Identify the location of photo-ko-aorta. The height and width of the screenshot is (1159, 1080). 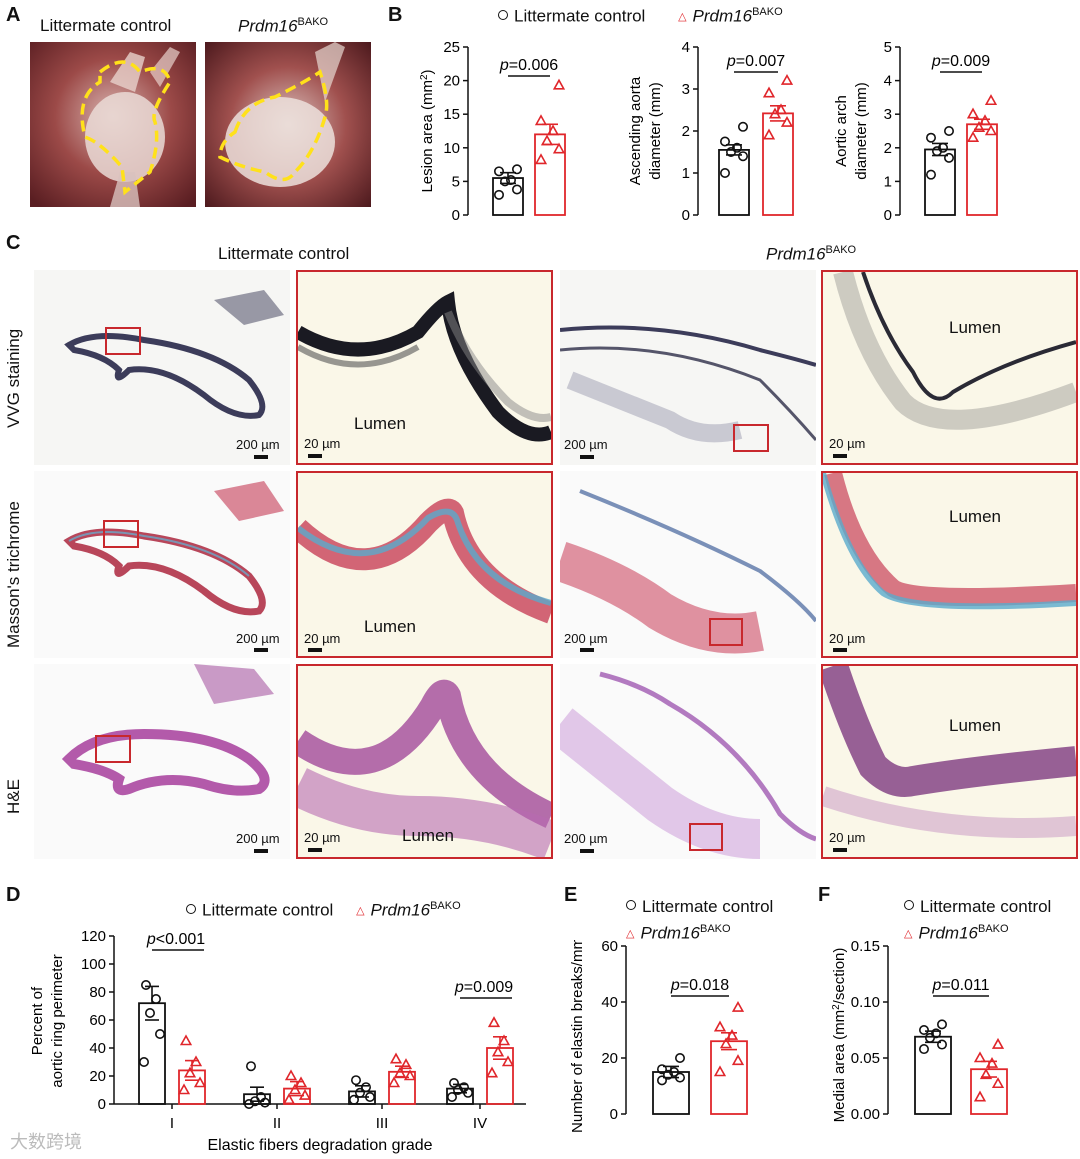
(288, 124).